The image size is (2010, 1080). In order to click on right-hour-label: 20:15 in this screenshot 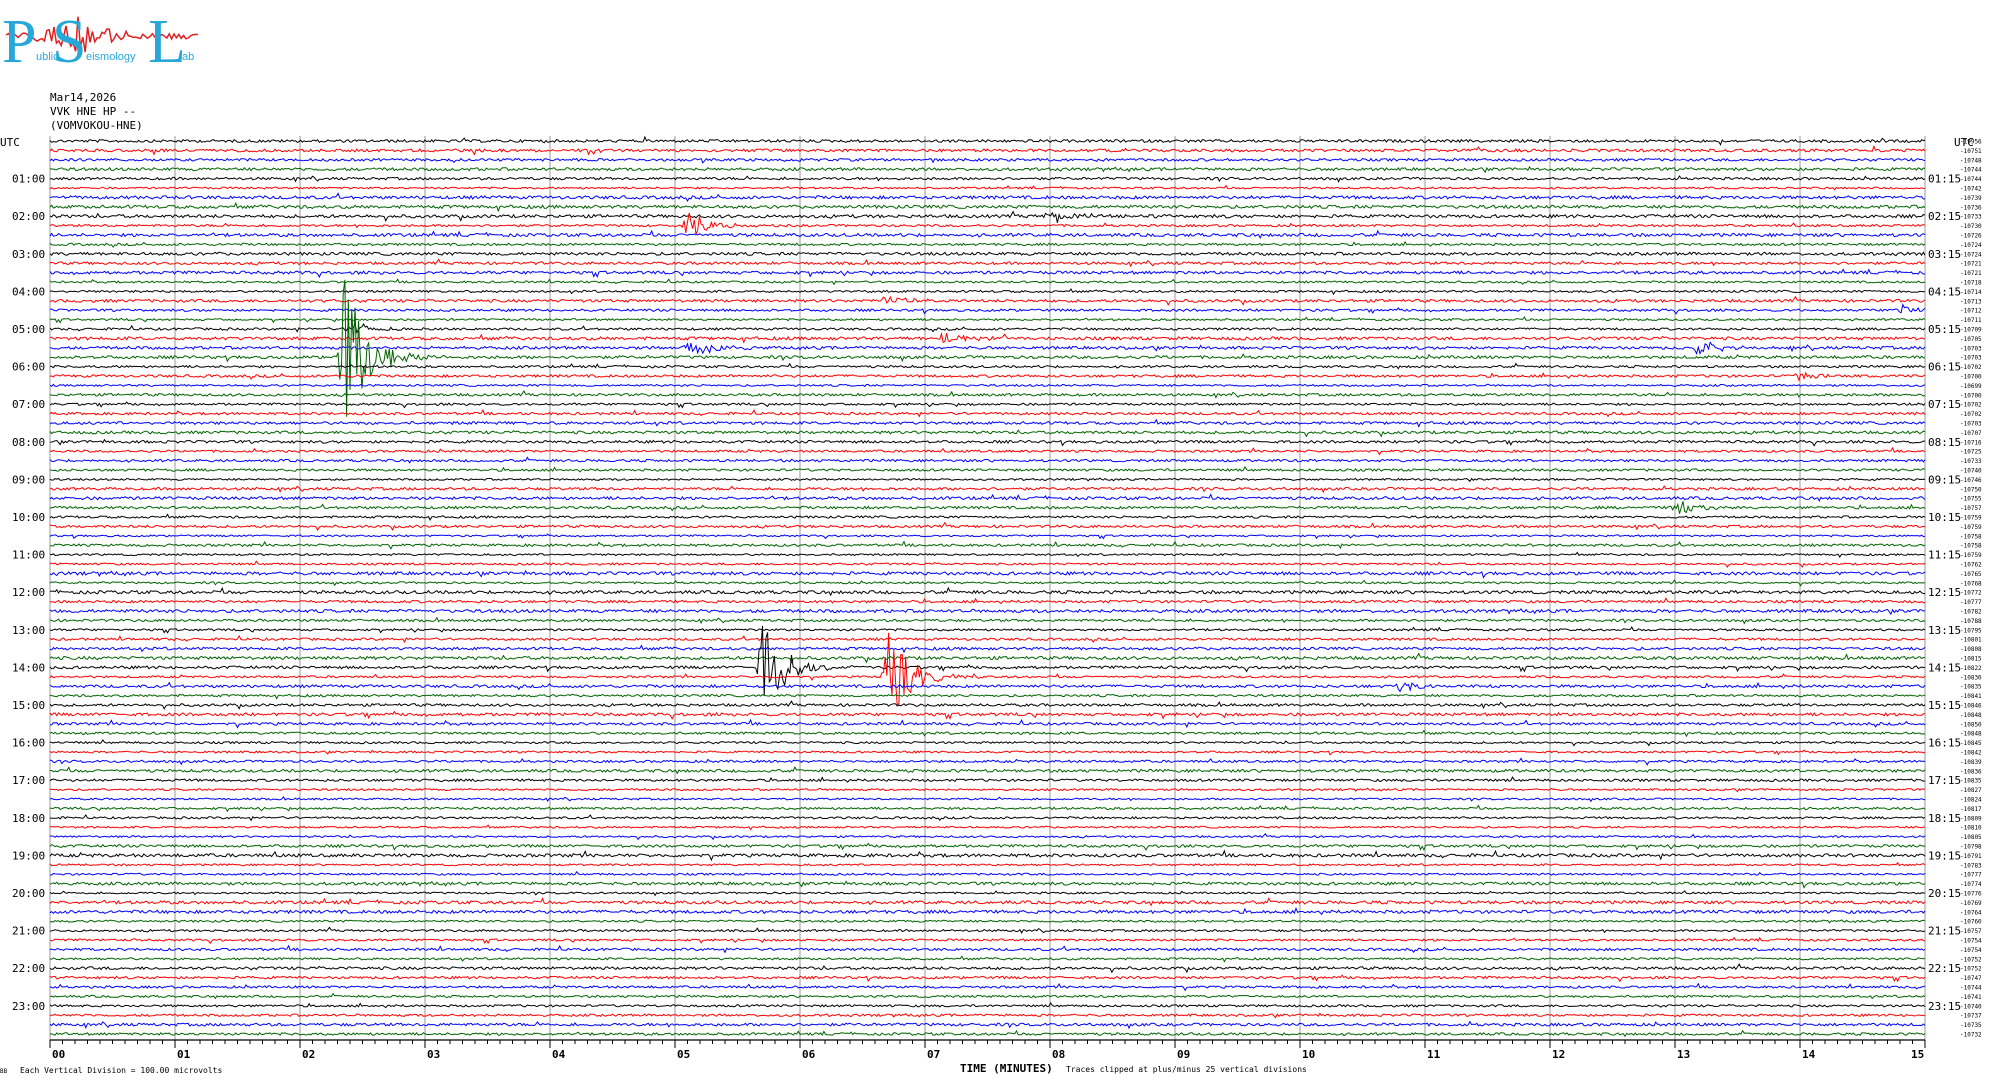, I will do `click(1944, 893)`.